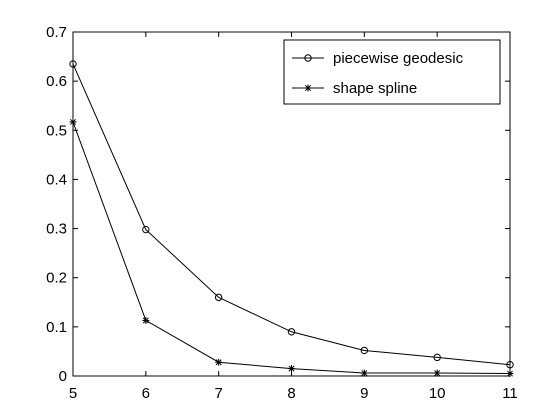 The width and height of the screenshot is (560, 420). I want to click on legend-box, so click(392, 72).